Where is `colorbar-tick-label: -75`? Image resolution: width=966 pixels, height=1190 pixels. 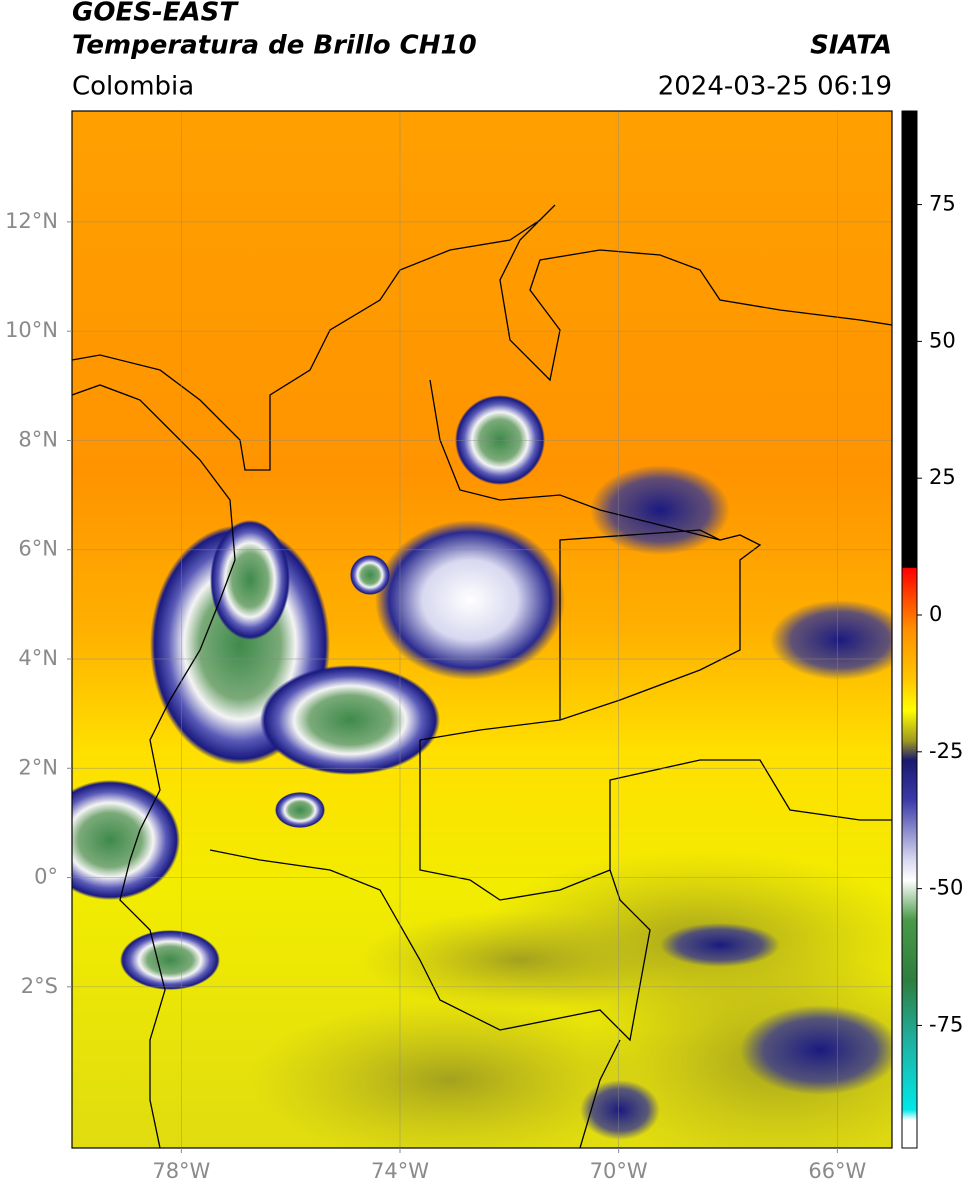 colorbar-tick-label: -75 is located at coordinates (946, 1024).